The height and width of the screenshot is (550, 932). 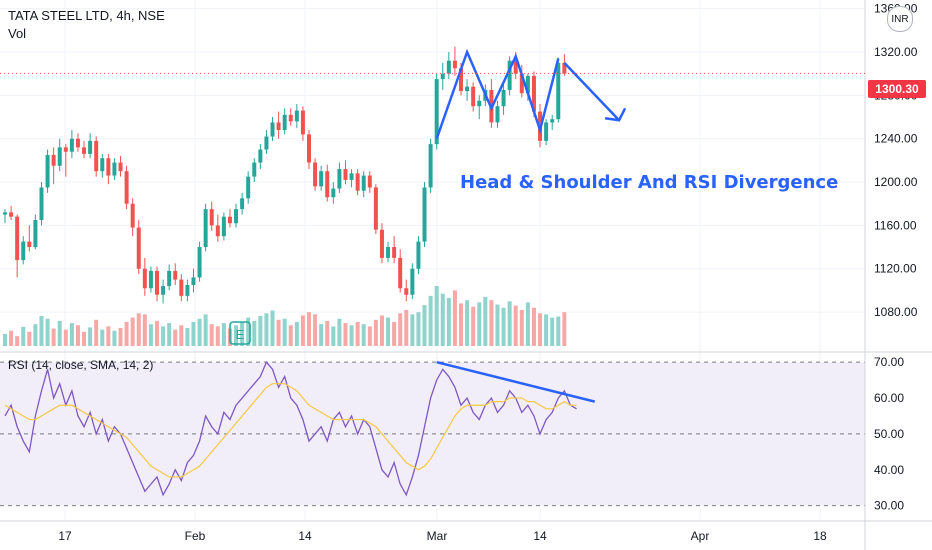 I want to click on arrow-head, so click(x=615, y=114).